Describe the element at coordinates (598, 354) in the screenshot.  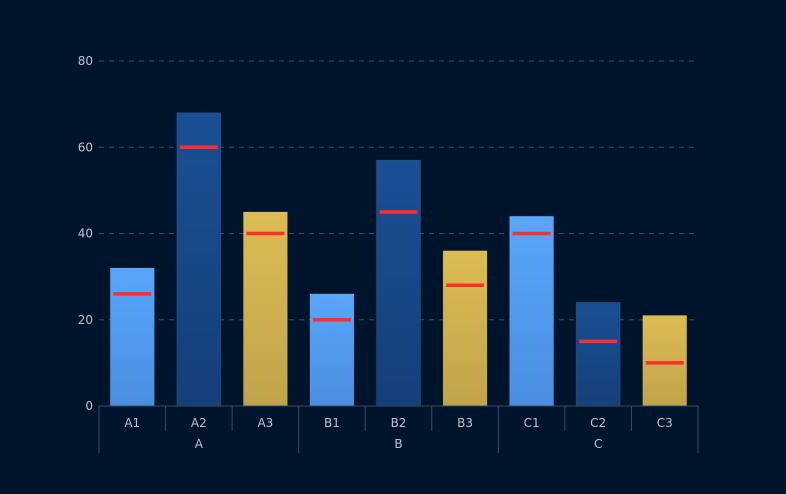
I see `bar-C2` at that location.